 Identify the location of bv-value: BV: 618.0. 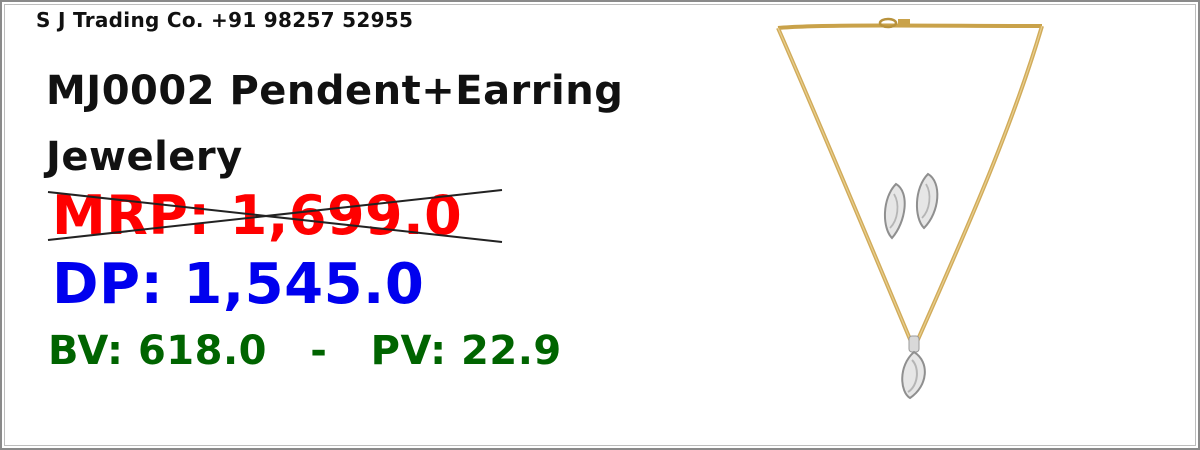
(157, 351).